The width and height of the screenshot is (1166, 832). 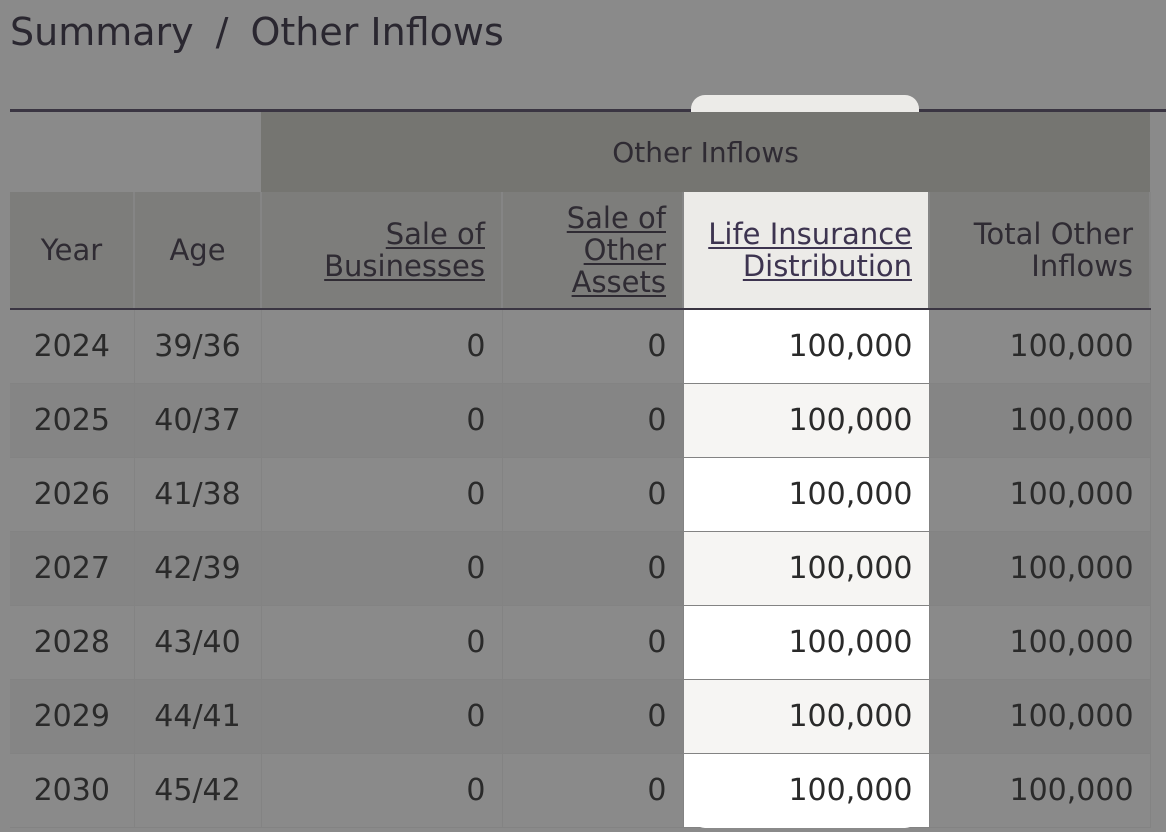 What do you see at coordinates (198, 716) in the screenshot?
I see `cell-age: 44/41` at bounding box center [198, 716].